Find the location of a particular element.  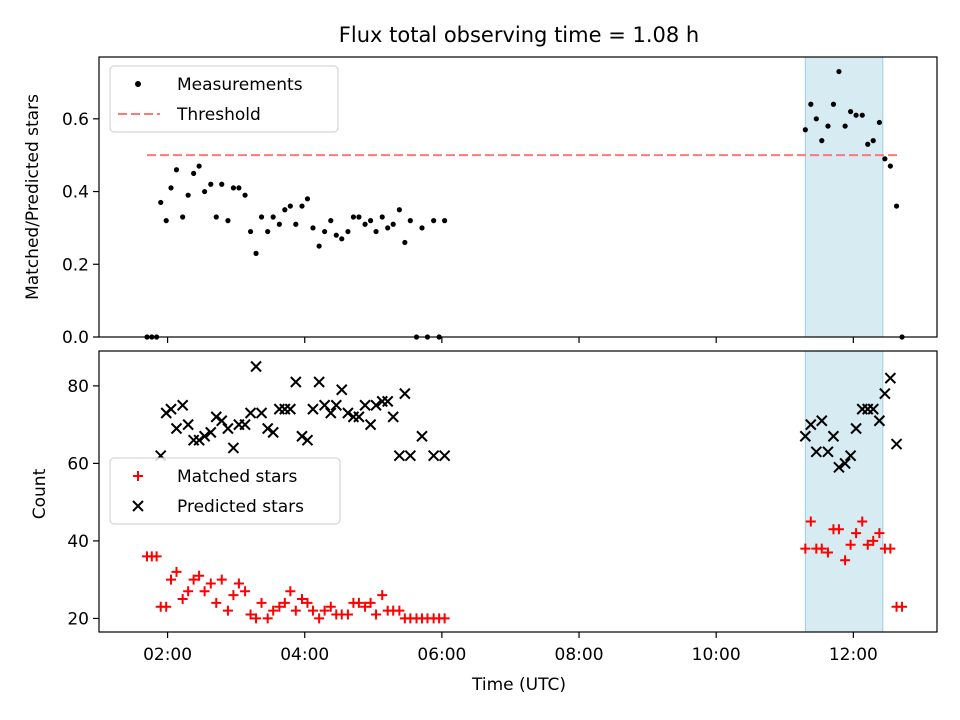

y-tick-label: 40 is located at coordinates (78, 542).